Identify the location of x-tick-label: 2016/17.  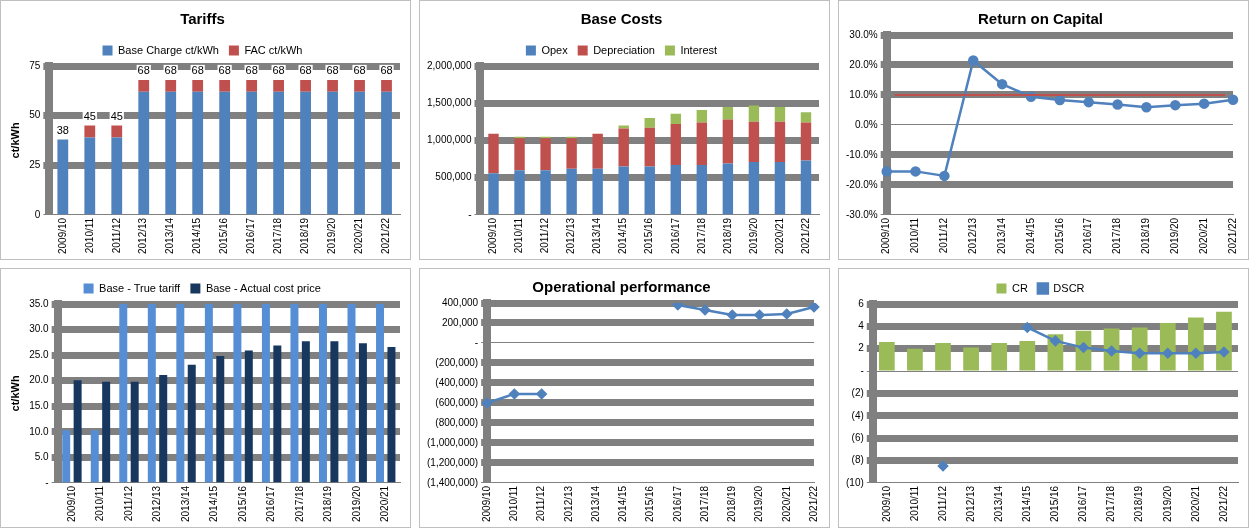
(677, 504).